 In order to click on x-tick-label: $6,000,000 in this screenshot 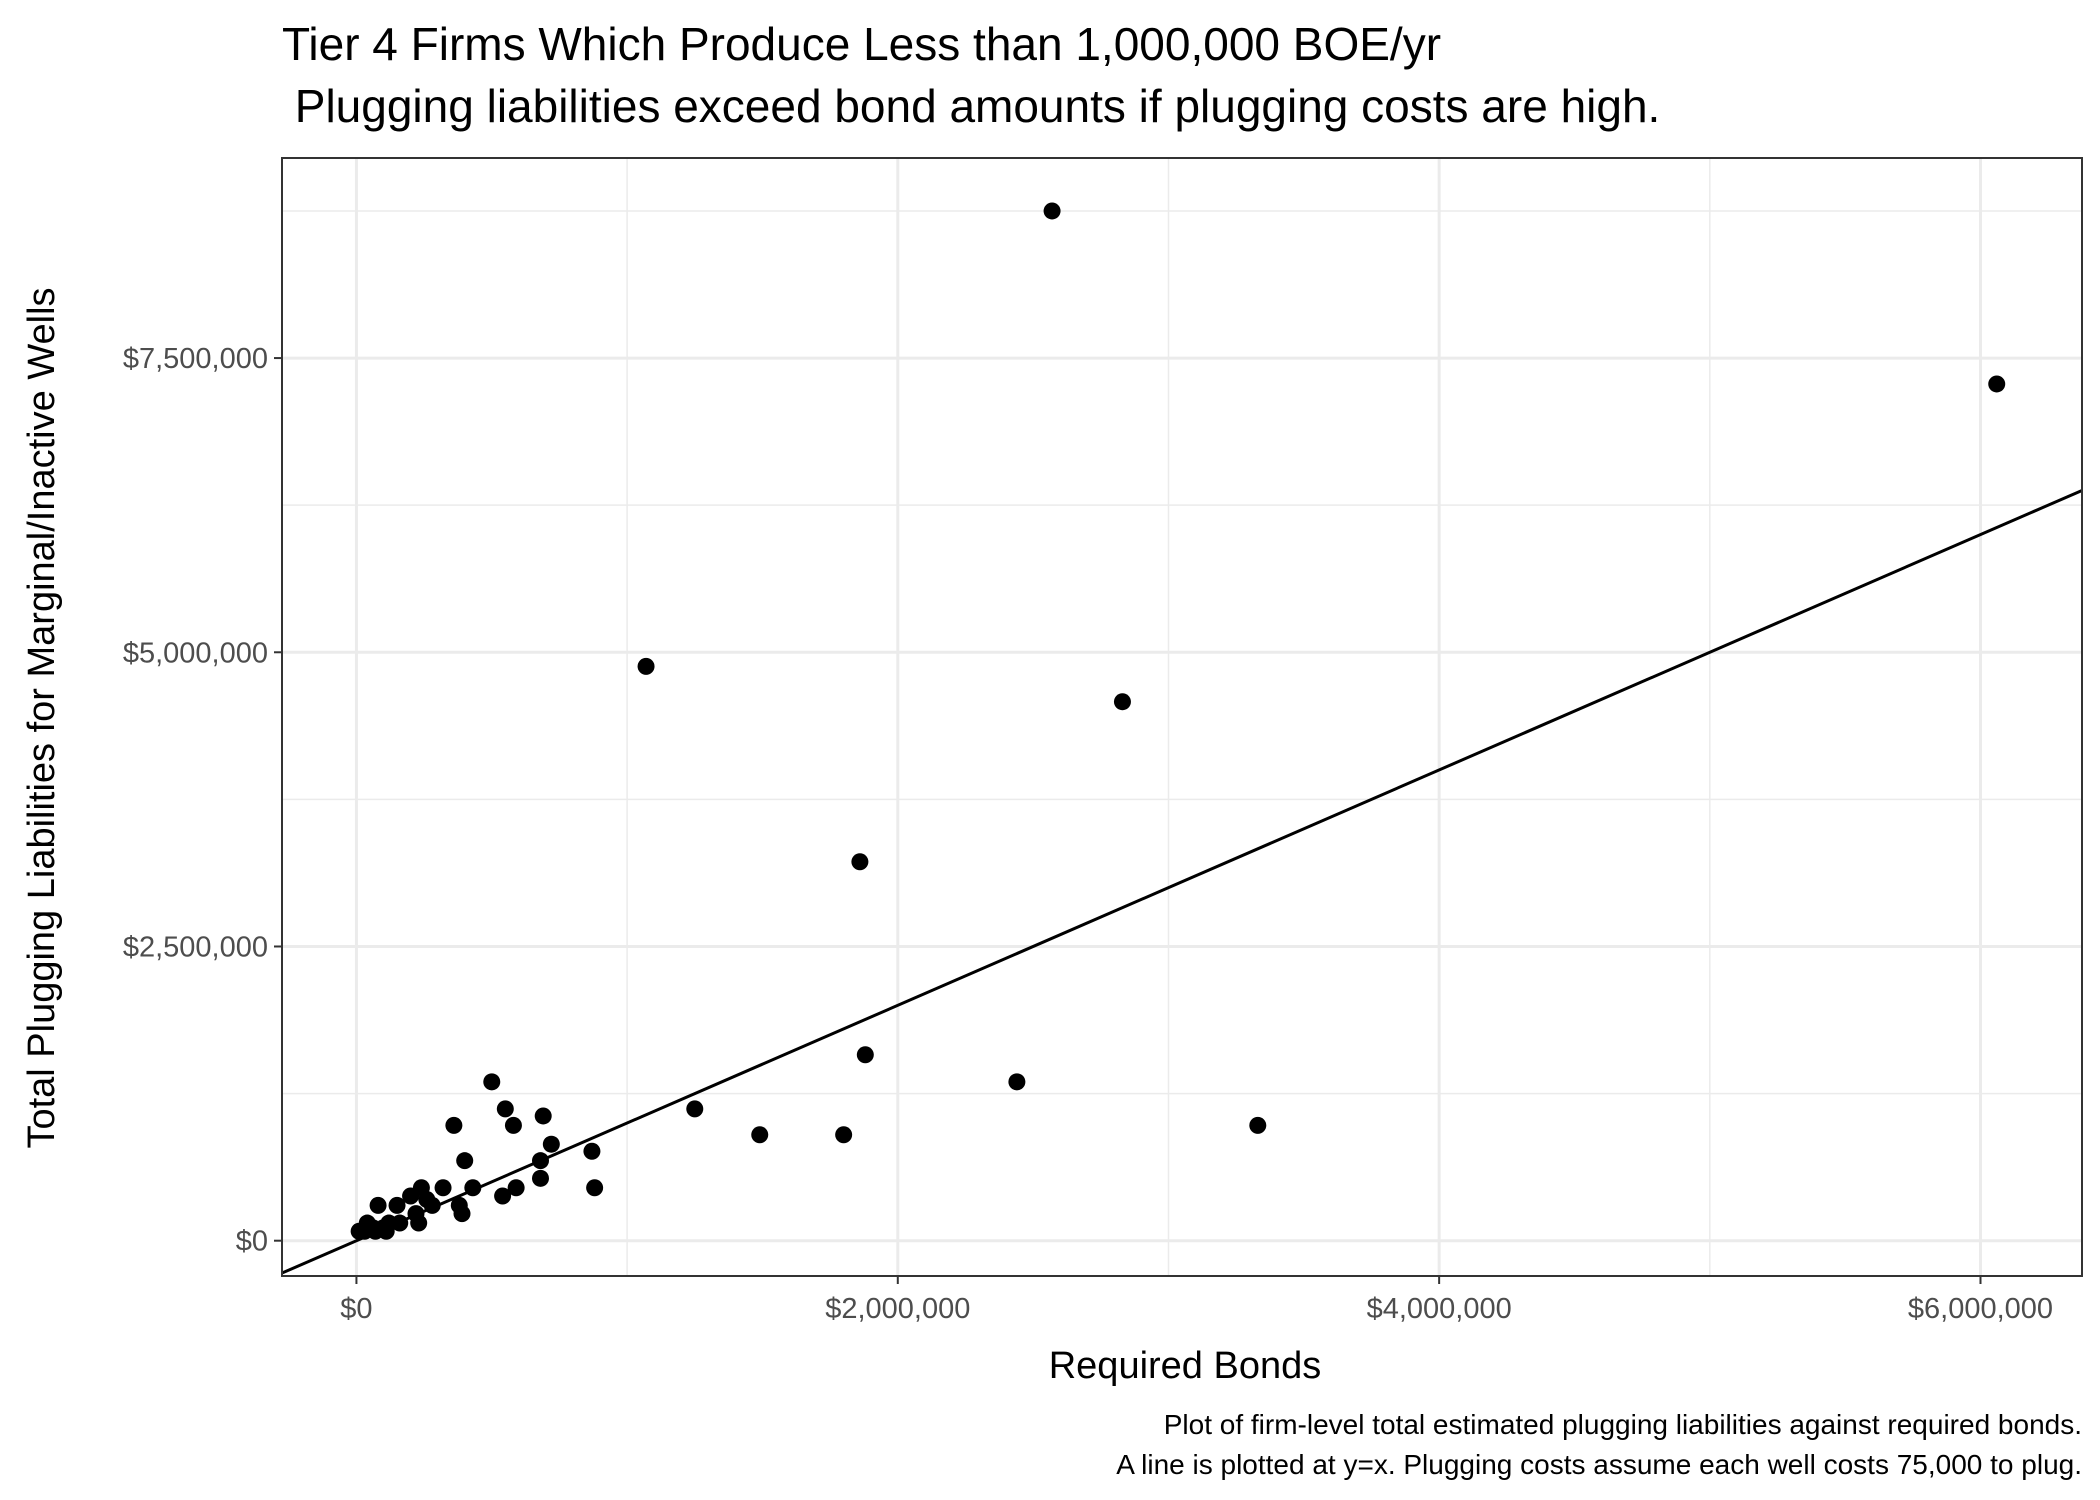, I will do `click(1980, 1309)`.